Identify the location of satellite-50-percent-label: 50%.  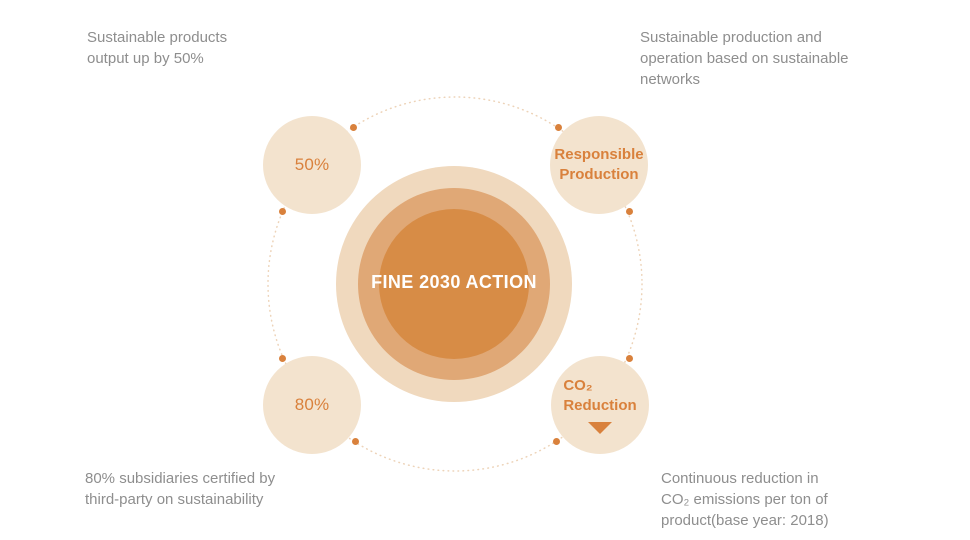
(312, 164).